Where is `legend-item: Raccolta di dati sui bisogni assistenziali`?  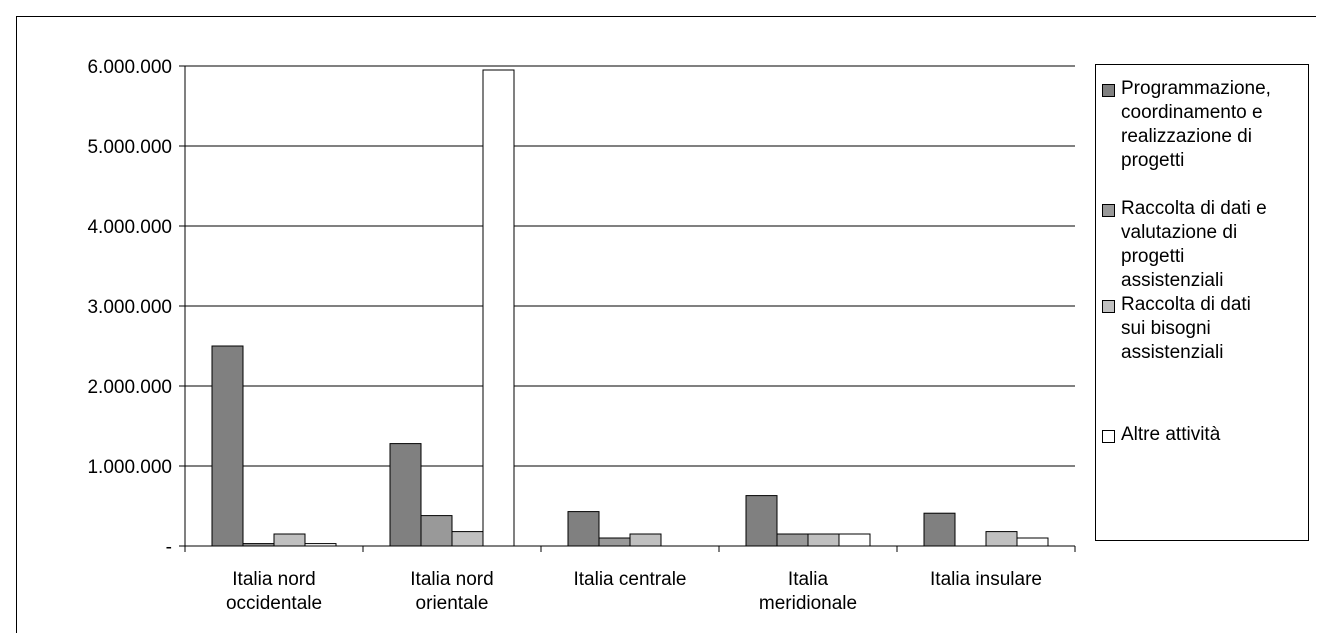 legend-item: Raccolta di dati sui bisogni assistenziali is located at coordinates (1205, 329).